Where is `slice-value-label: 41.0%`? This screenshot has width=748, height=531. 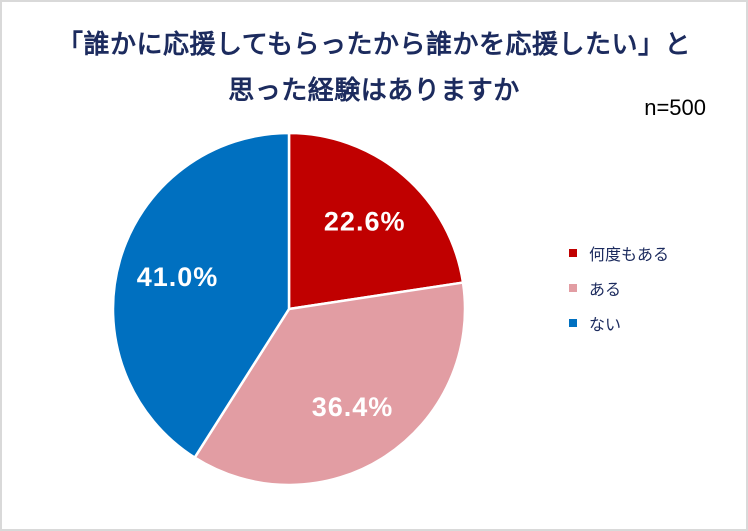
slice-value-label: 41.0% is located at coordinates (178, 277).